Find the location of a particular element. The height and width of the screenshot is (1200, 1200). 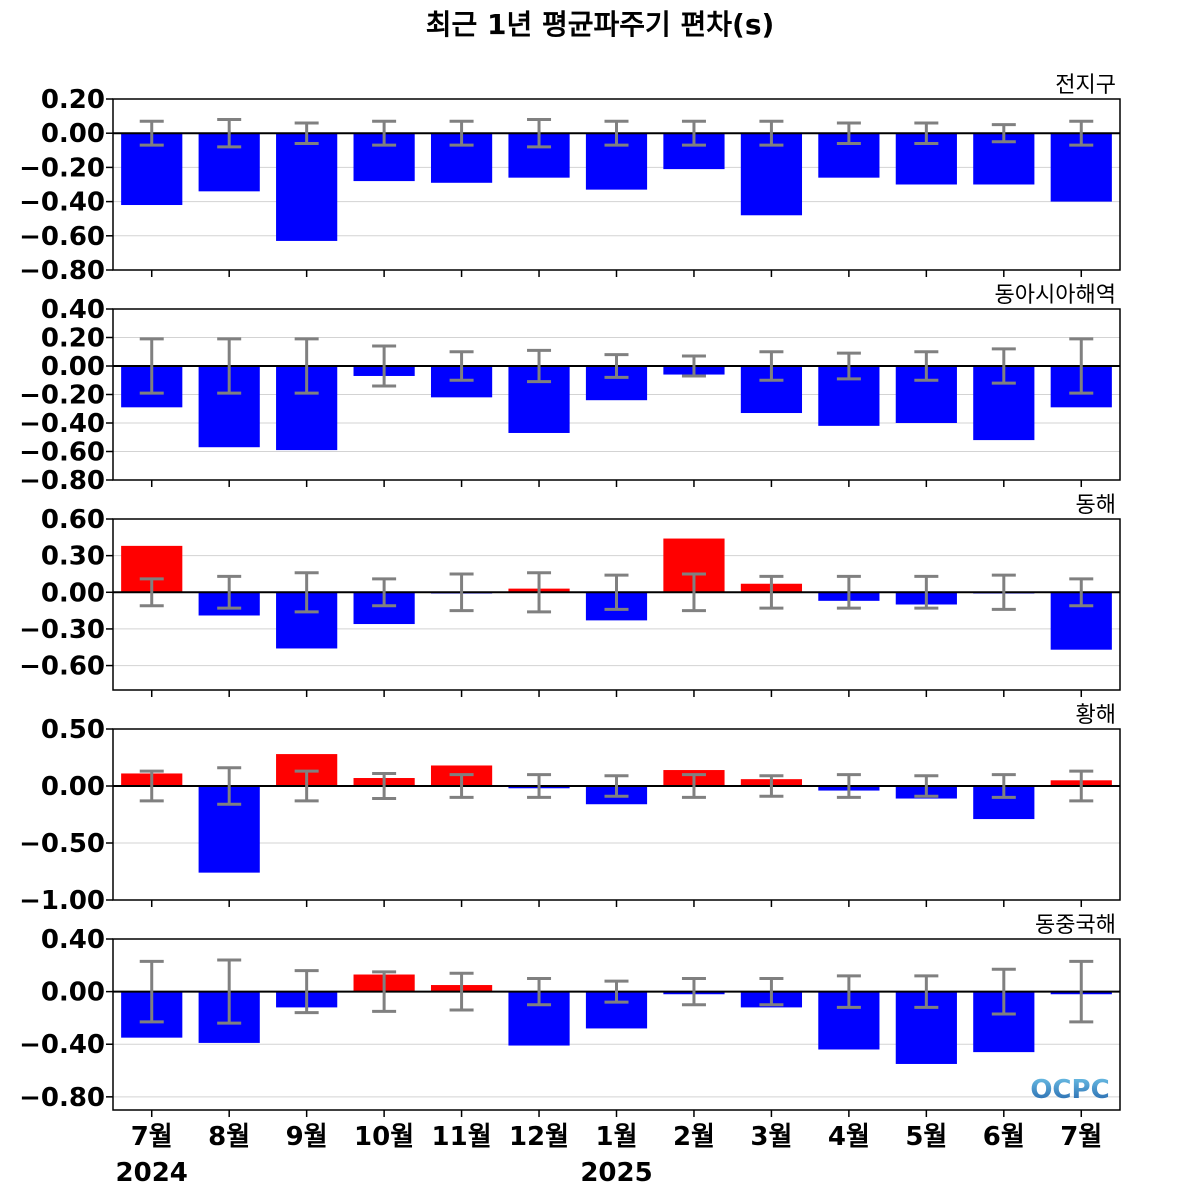

y-tick-label: 0.30 is located at coordinates (73, 557).